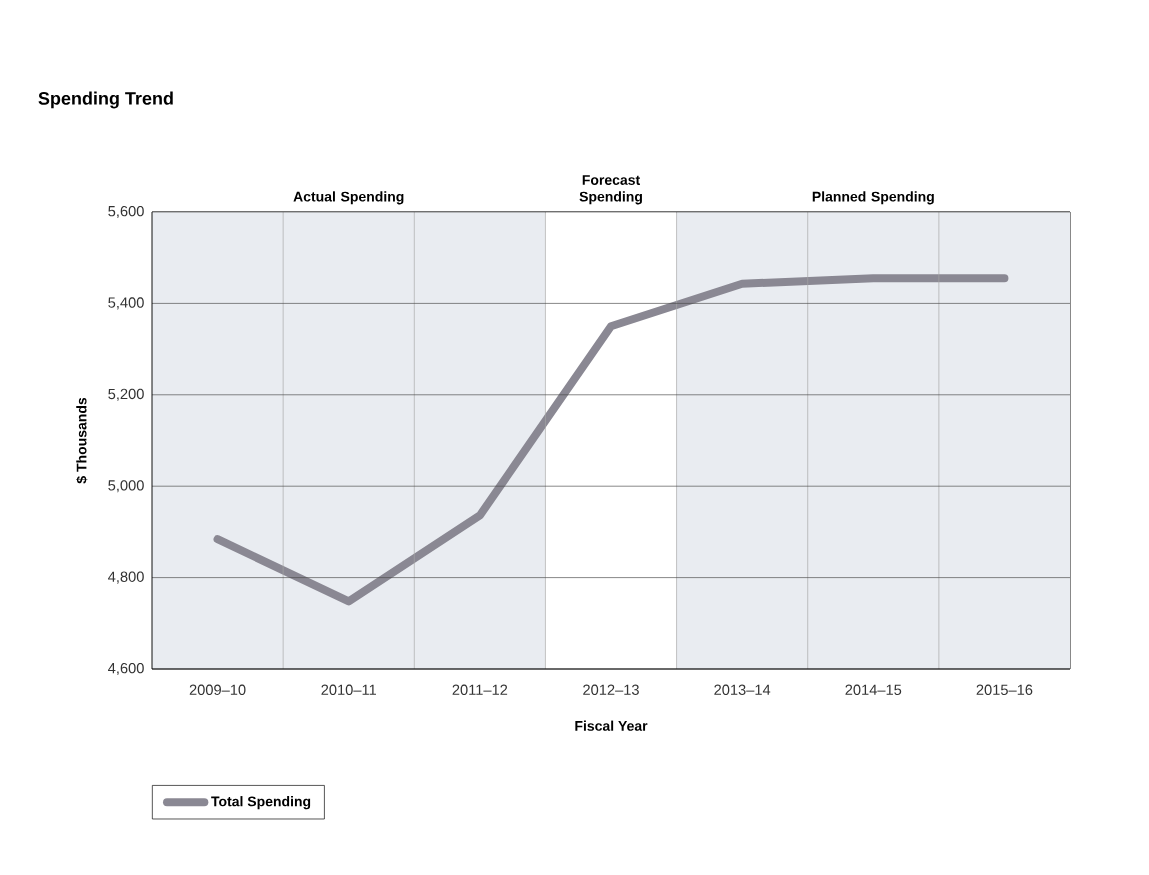  I want to click on x-tick-label: 2011–12, so click(480, 689).